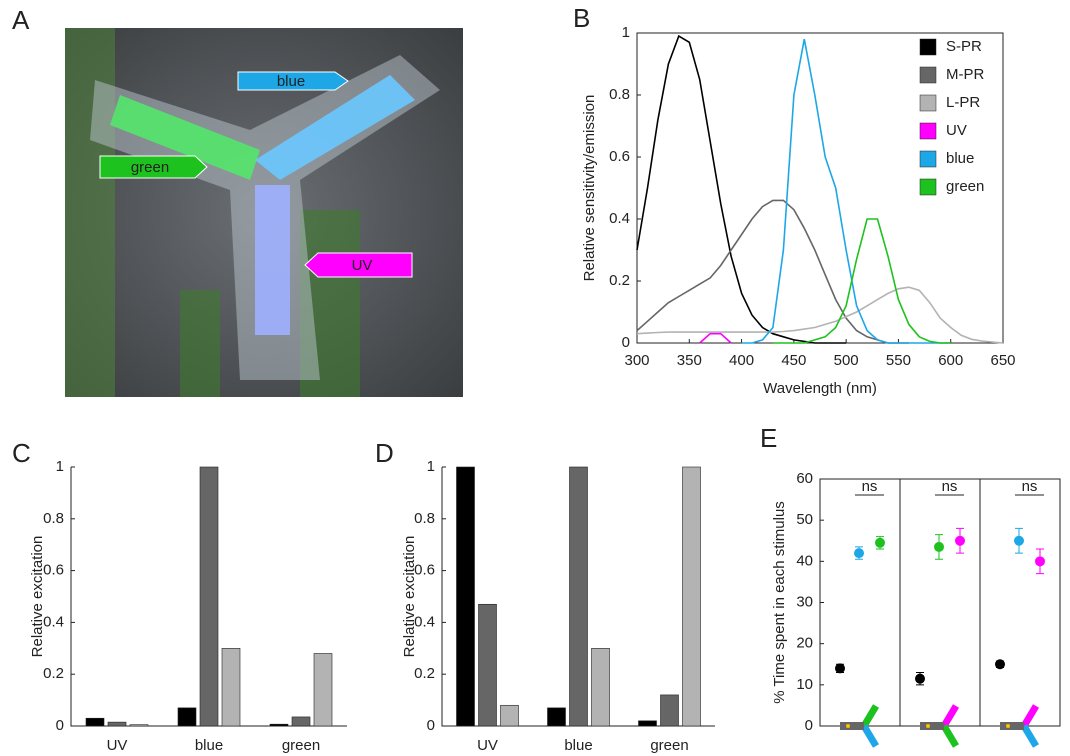  What do you see at coordinates (581, 18) in the screenshot?
I see `panel-label: B` at bounding box center [581, 18].